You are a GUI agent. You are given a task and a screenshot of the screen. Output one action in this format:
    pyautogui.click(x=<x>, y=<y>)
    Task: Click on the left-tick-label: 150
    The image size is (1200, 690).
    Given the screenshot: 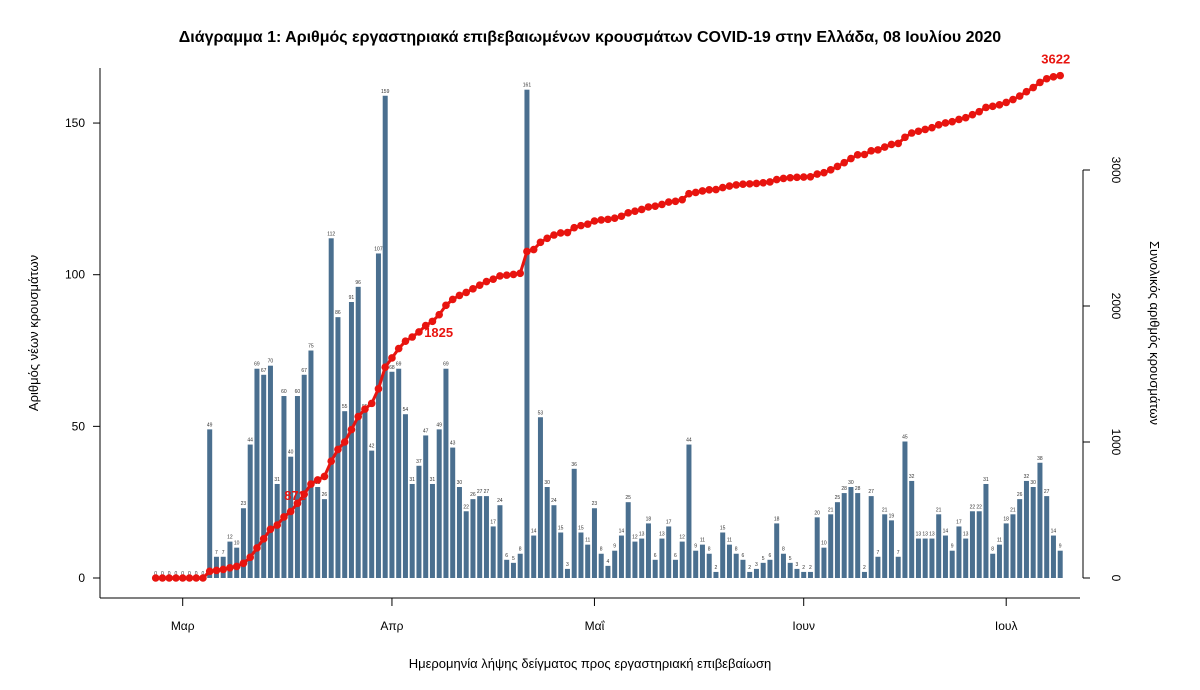 What is the action you would take?
    pyautogui.click(x=75, y=123)
    